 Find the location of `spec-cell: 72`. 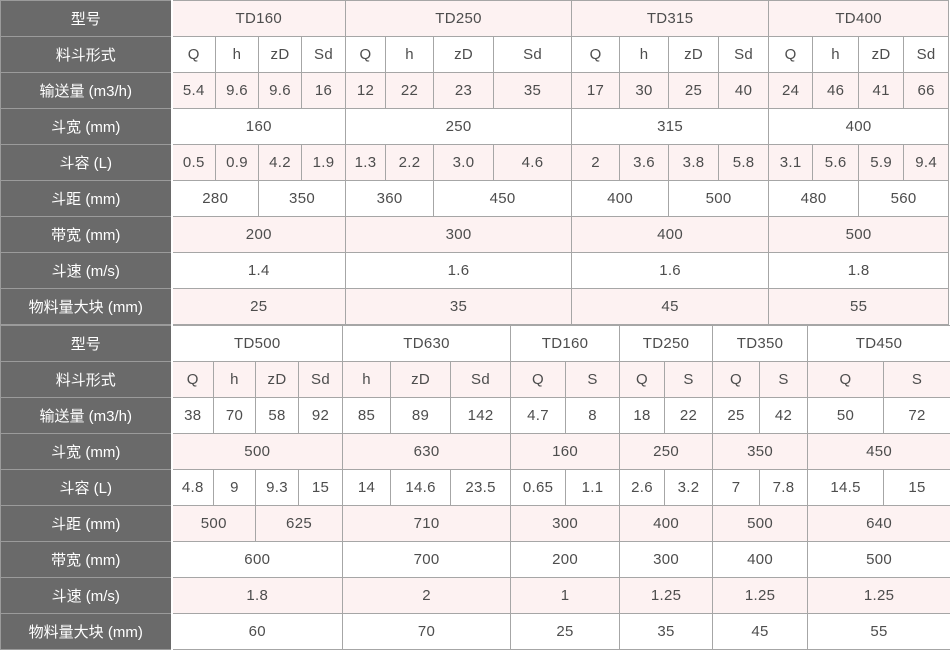

spec-cell: 72 is located at coordinates (916, 415).